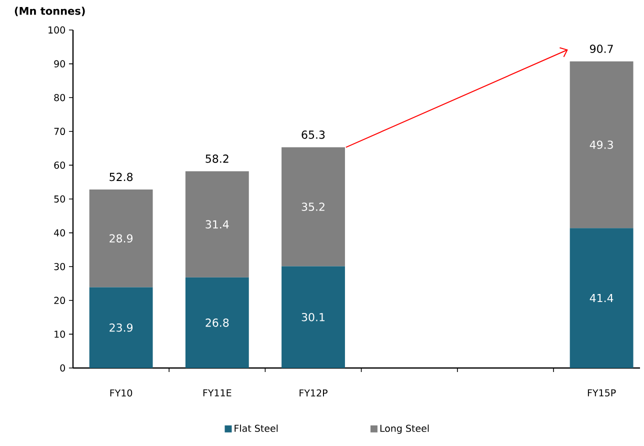  I want to click on data-label: 26.8, so click(217, 322).